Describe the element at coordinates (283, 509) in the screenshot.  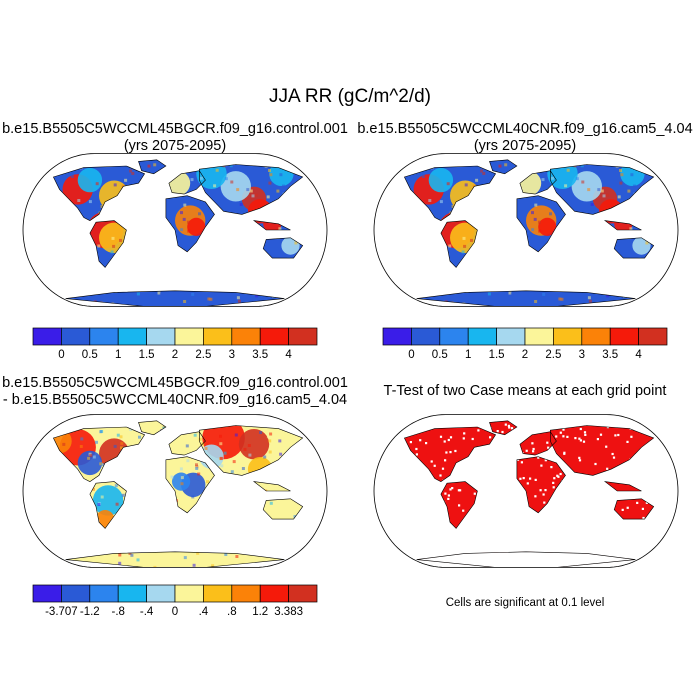
I see `coastline-australia` at that location.